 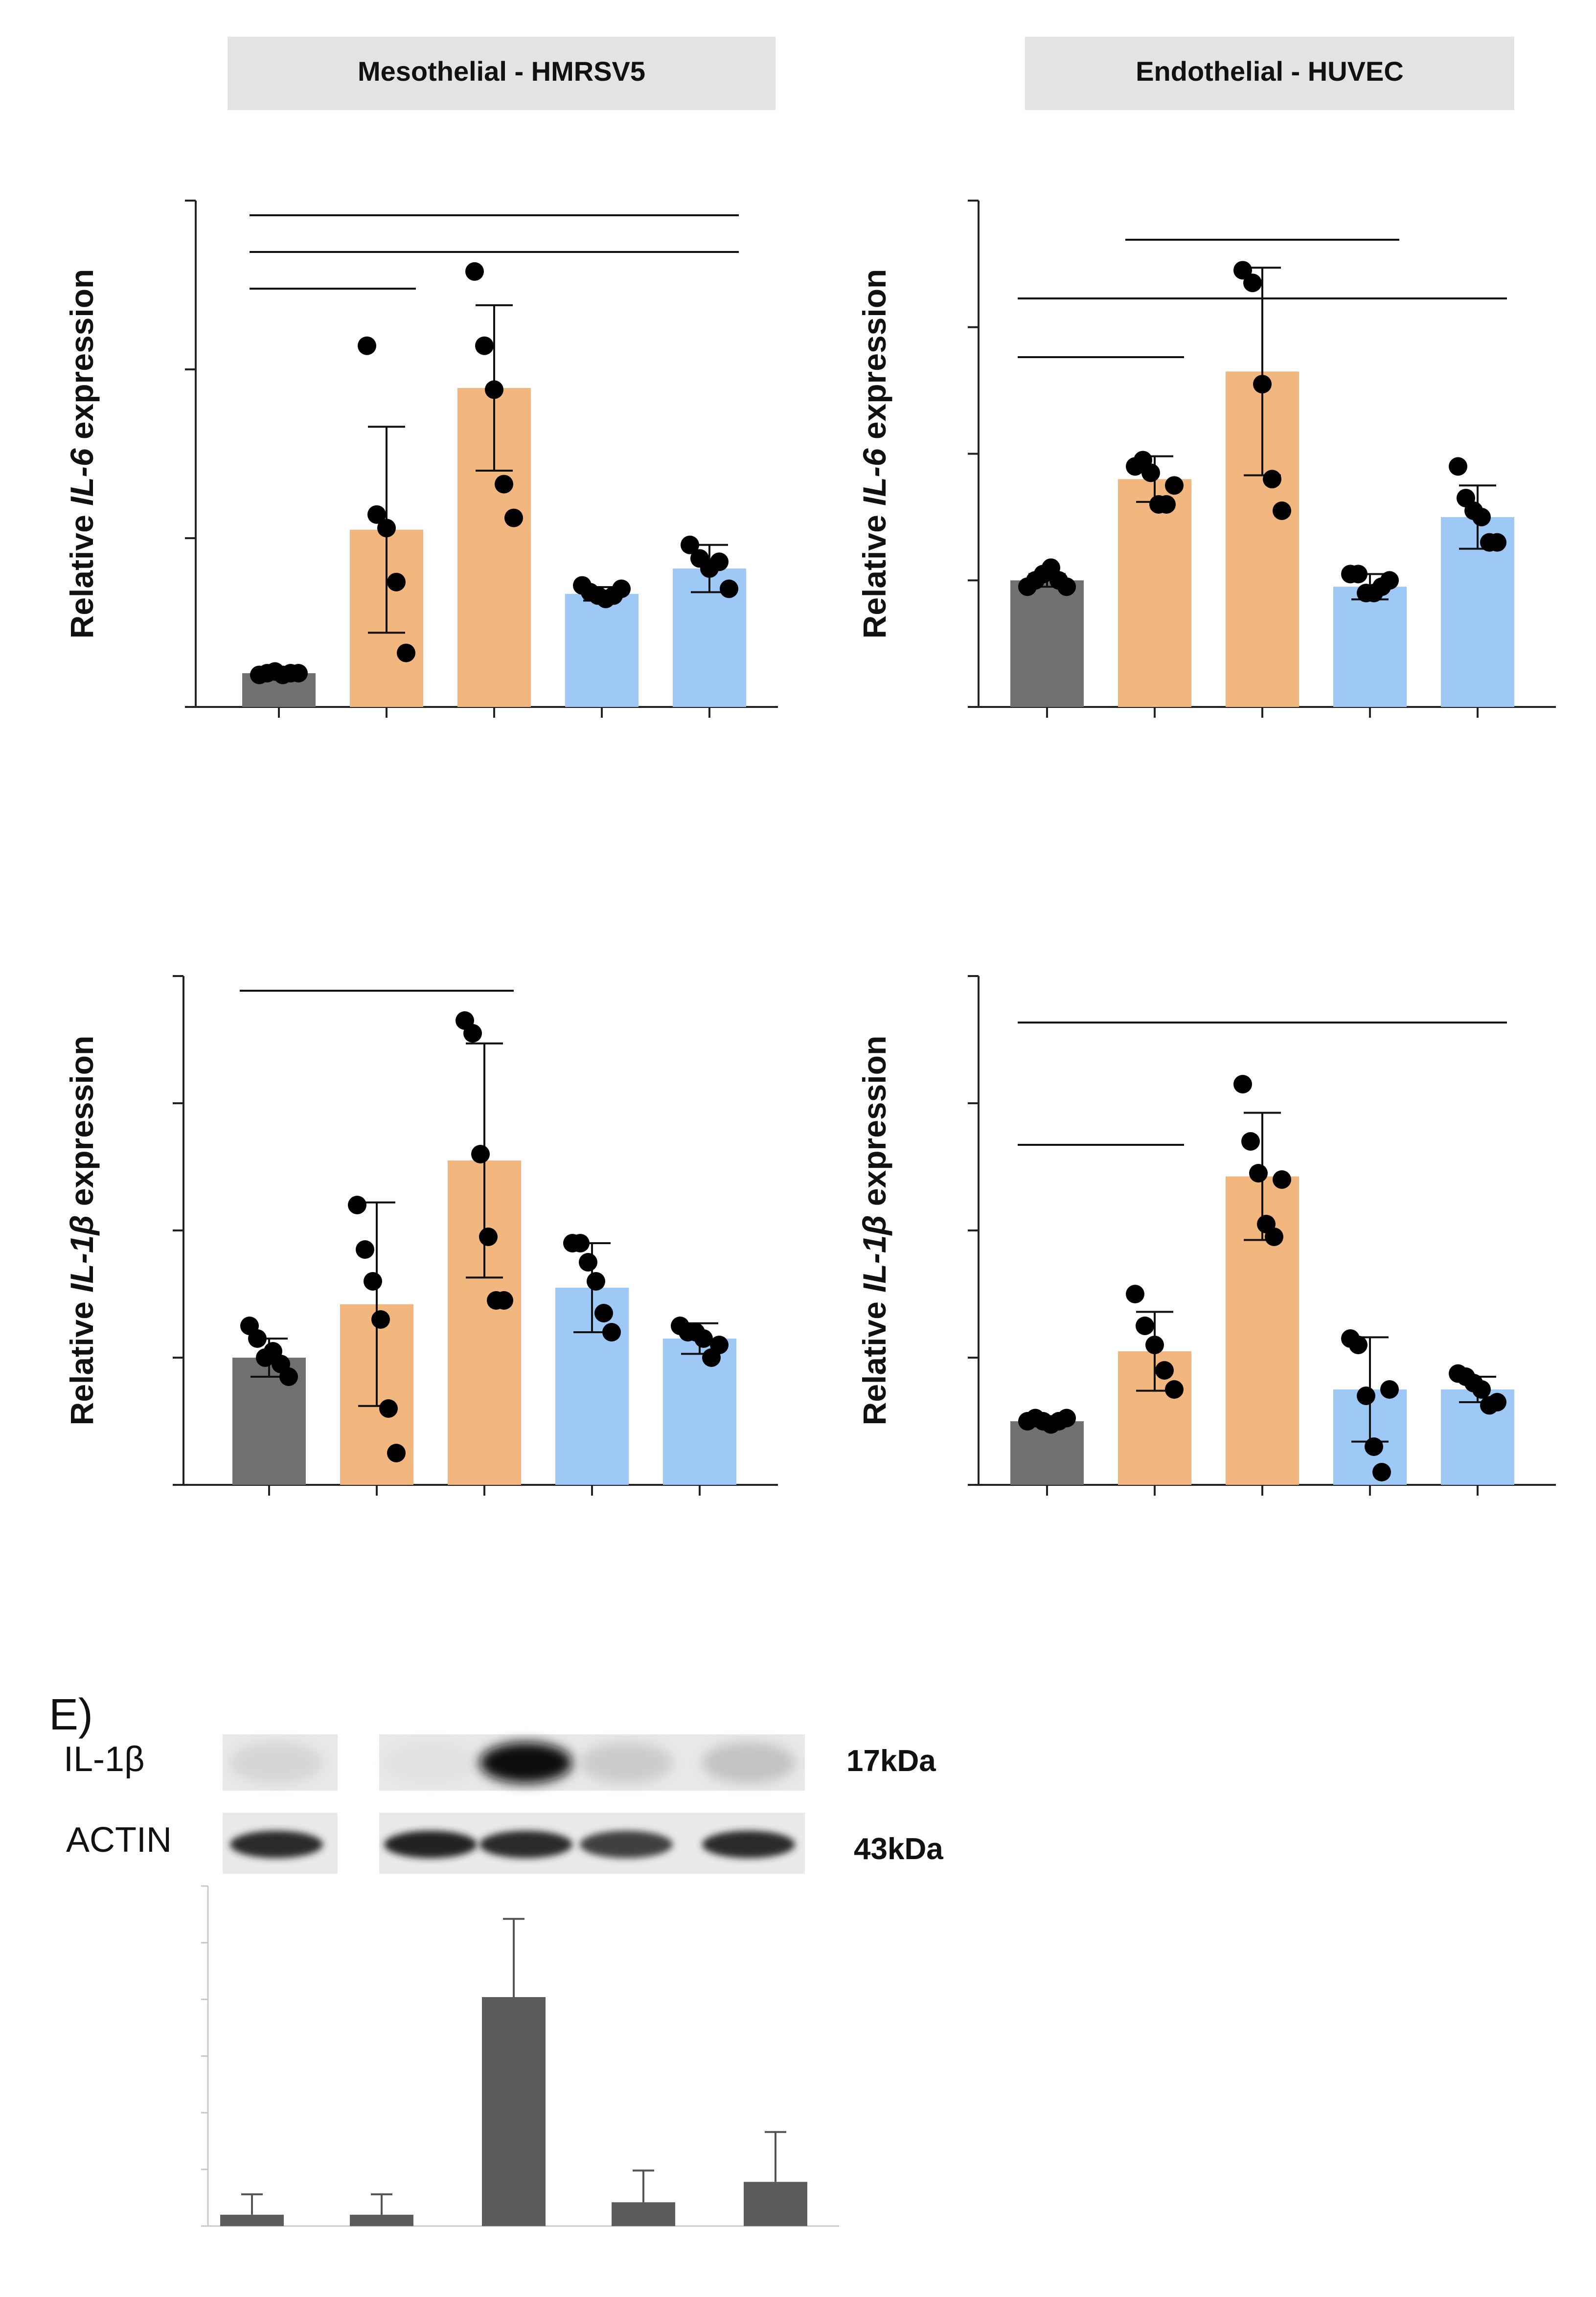 What do you see at coordinates (1206, 459) in the screenshot?
I see `panel-b-il6-endothelial: Relative IL-6 expression` at bounding box center [1206, 459].